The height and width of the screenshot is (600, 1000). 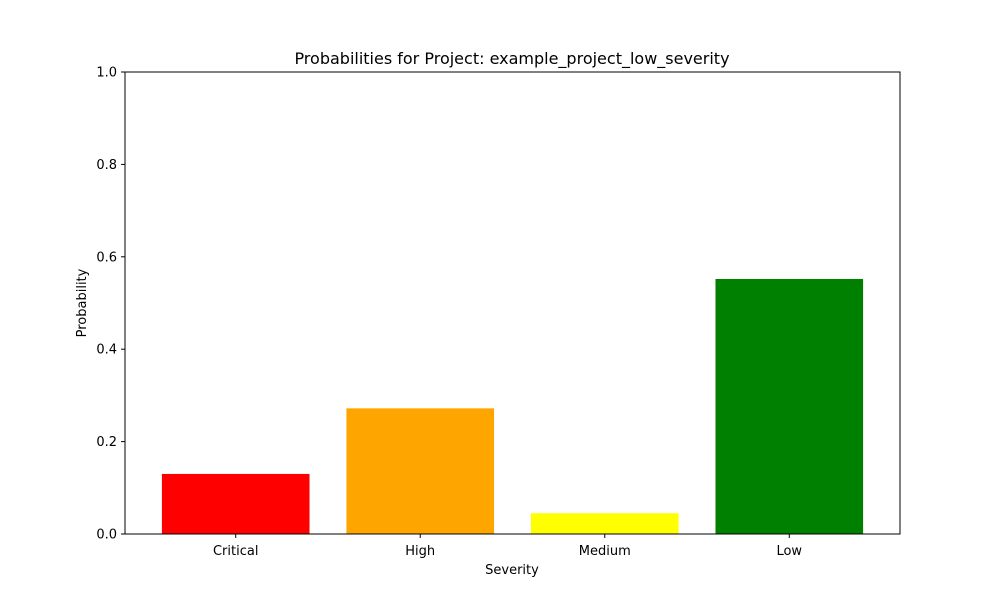 I want to click on y-tick-label: 0.2, so click(x=106, y=442).